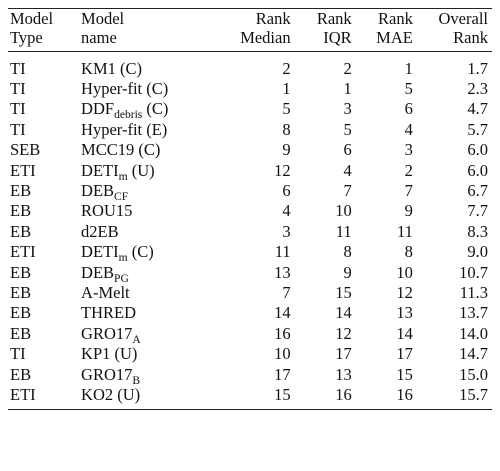  What do you see at coordinates (139, 129) in the screenshot?
I see `cell-model-name: Hyper-fit (E)` at bounding box center [139, 129].